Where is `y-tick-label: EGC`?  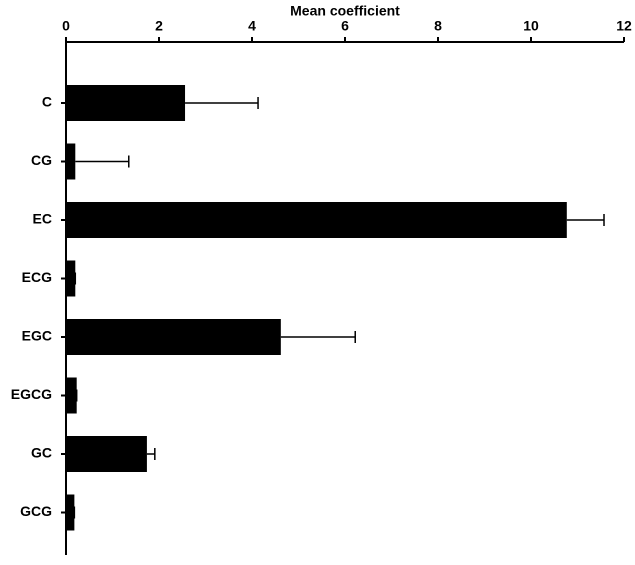
y-tick-label: EGC is located at coordinates (37, 336).